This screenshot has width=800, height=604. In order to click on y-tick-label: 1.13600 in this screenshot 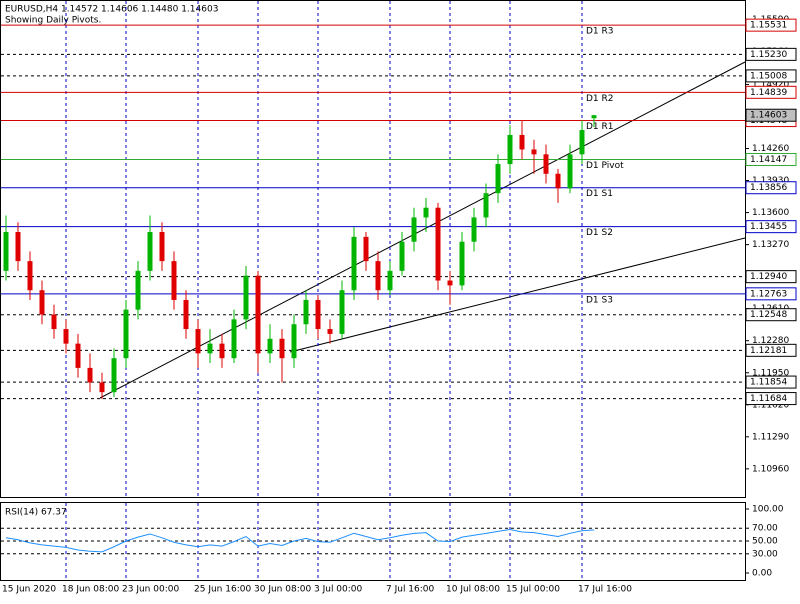, I will do `click(770, 213)`.